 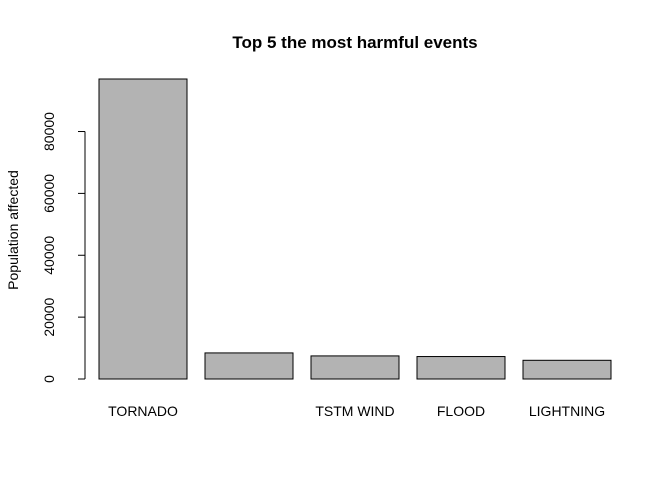 I want to click on x-tick-label: TSTM WIND, so click(x=354, y=411).